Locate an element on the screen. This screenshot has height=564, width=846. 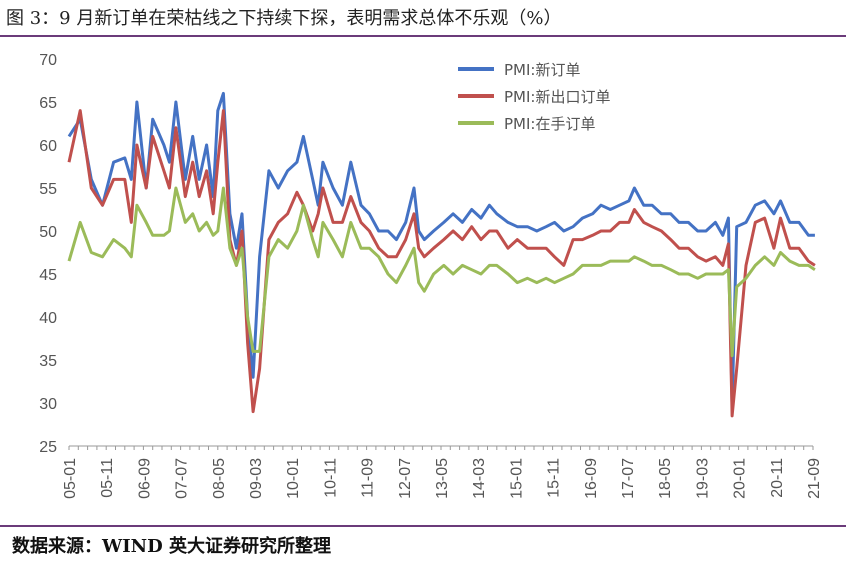
y-tick-label: 70 is located at coordinates (48, 60).